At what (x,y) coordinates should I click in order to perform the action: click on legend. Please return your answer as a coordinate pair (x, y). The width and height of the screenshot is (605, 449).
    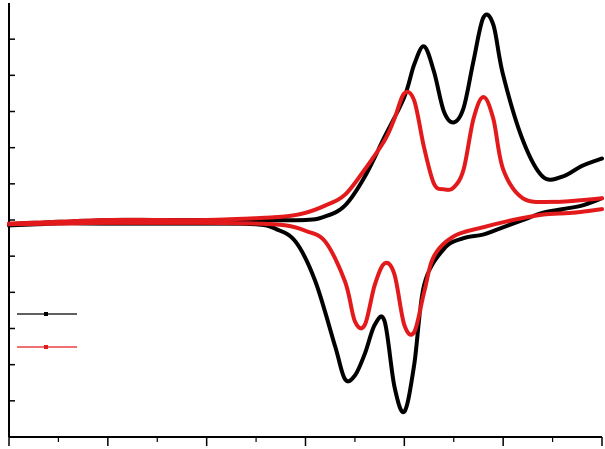
    Looking at the image, I should click on (47, 330).